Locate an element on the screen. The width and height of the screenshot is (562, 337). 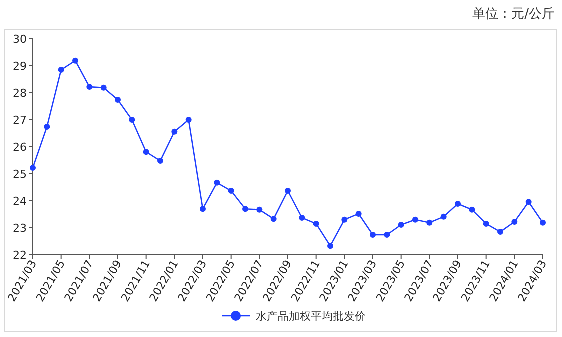
y-tick-label: 28 is located at coordinates (20, 93).